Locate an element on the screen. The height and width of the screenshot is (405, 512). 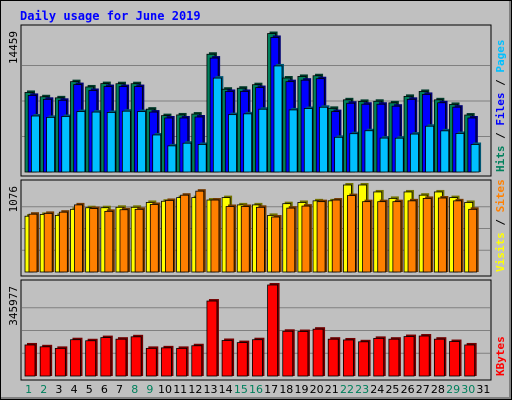
bar-pages-day-15-face is located at coordinates (248, 143).